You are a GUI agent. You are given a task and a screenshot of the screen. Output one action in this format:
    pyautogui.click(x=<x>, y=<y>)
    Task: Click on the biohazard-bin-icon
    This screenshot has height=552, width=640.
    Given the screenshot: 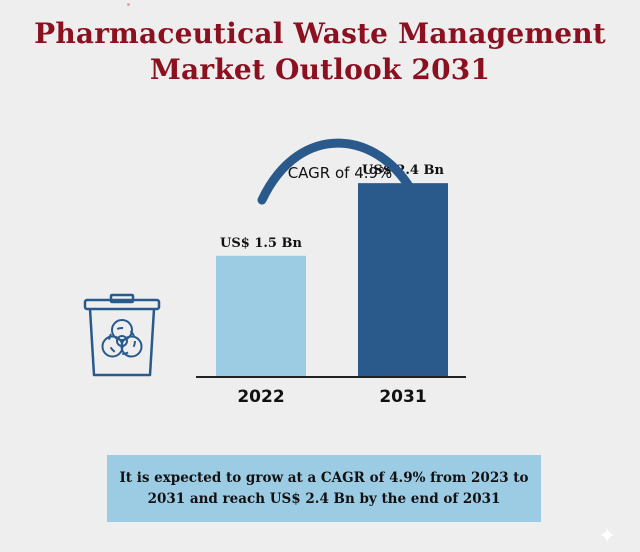 What is the action you would take?
    pyautogui.click(x=122, y=335)
    